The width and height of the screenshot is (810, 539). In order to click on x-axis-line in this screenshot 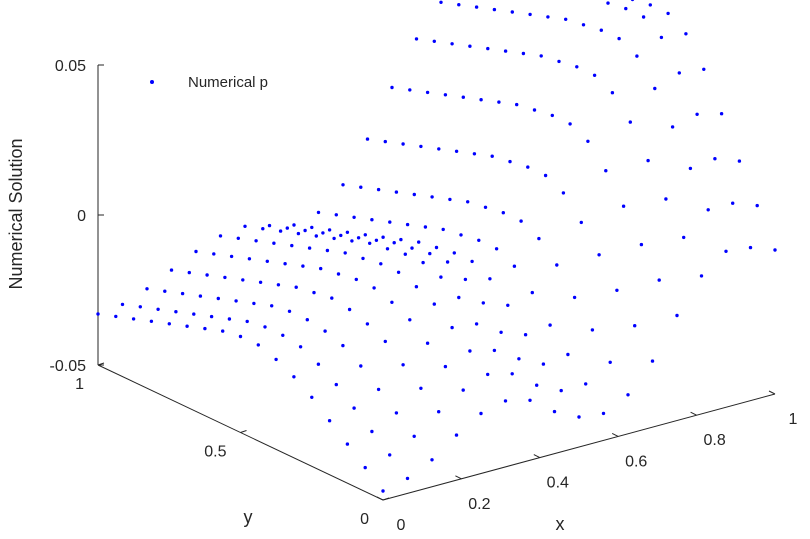, I will do `click(579, 447)`.